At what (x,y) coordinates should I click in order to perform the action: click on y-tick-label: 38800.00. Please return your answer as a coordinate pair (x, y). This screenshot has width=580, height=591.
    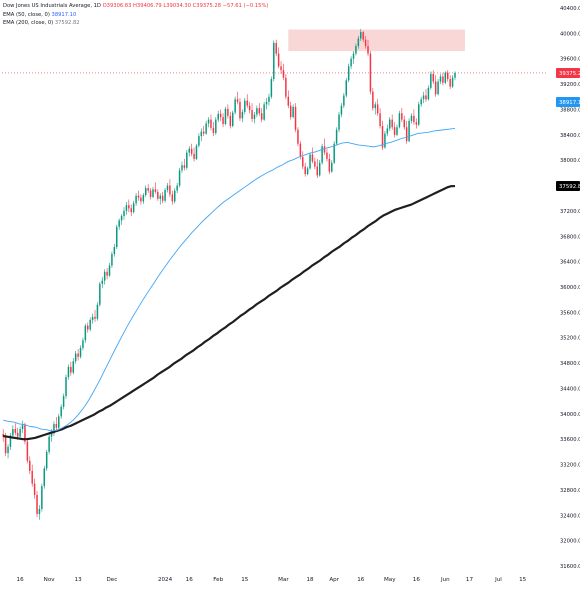
    Looking at the image, I should click on (570, 110).